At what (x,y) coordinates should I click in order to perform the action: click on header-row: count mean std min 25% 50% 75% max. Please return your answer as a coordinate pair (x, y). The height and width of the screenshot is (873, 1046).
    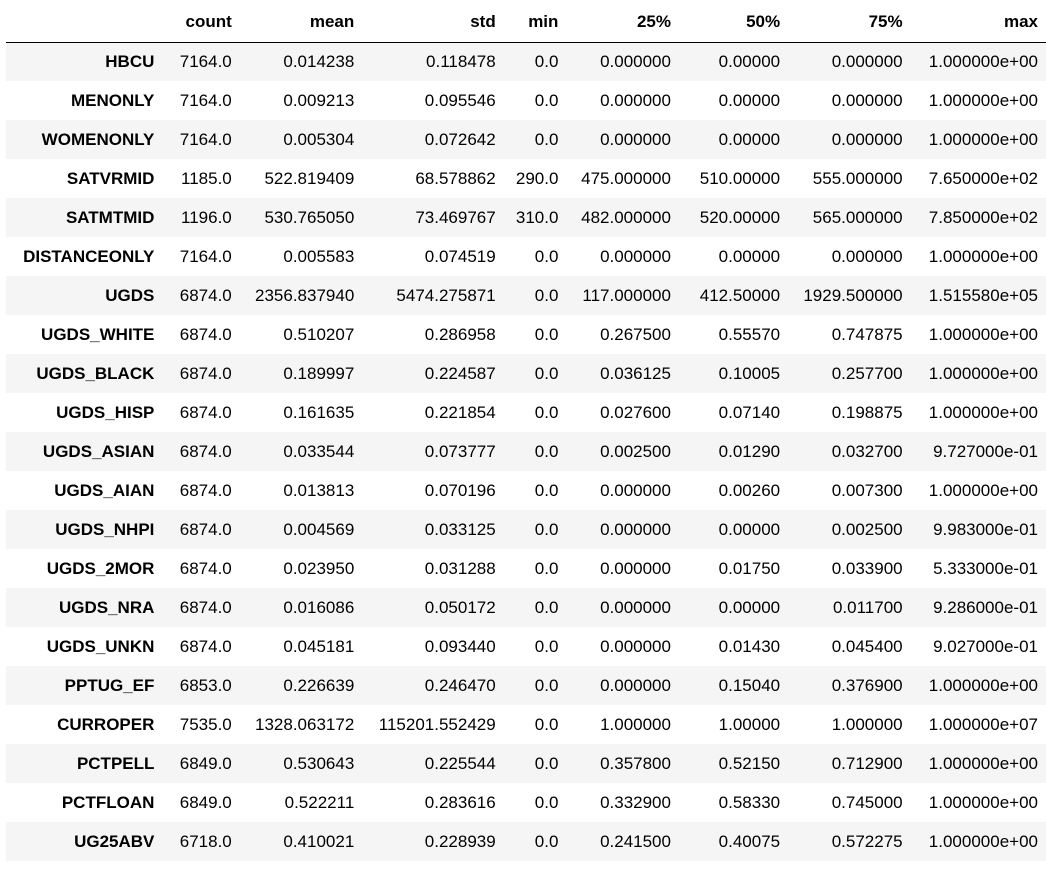
    Looking at the image, I should click on (526, 23).